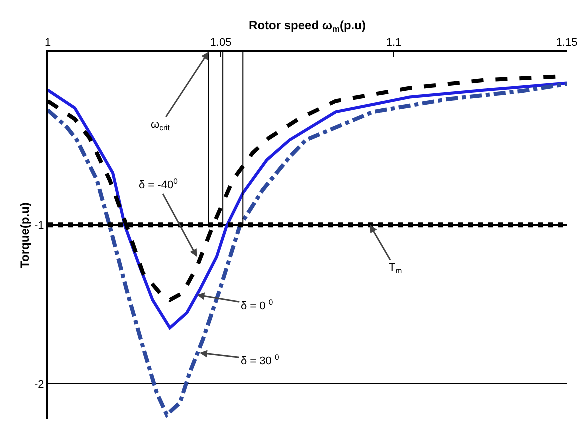 This screenshot has height=423, width=585. I want to click on annotation: T$_{m}$, so click(395, 269).